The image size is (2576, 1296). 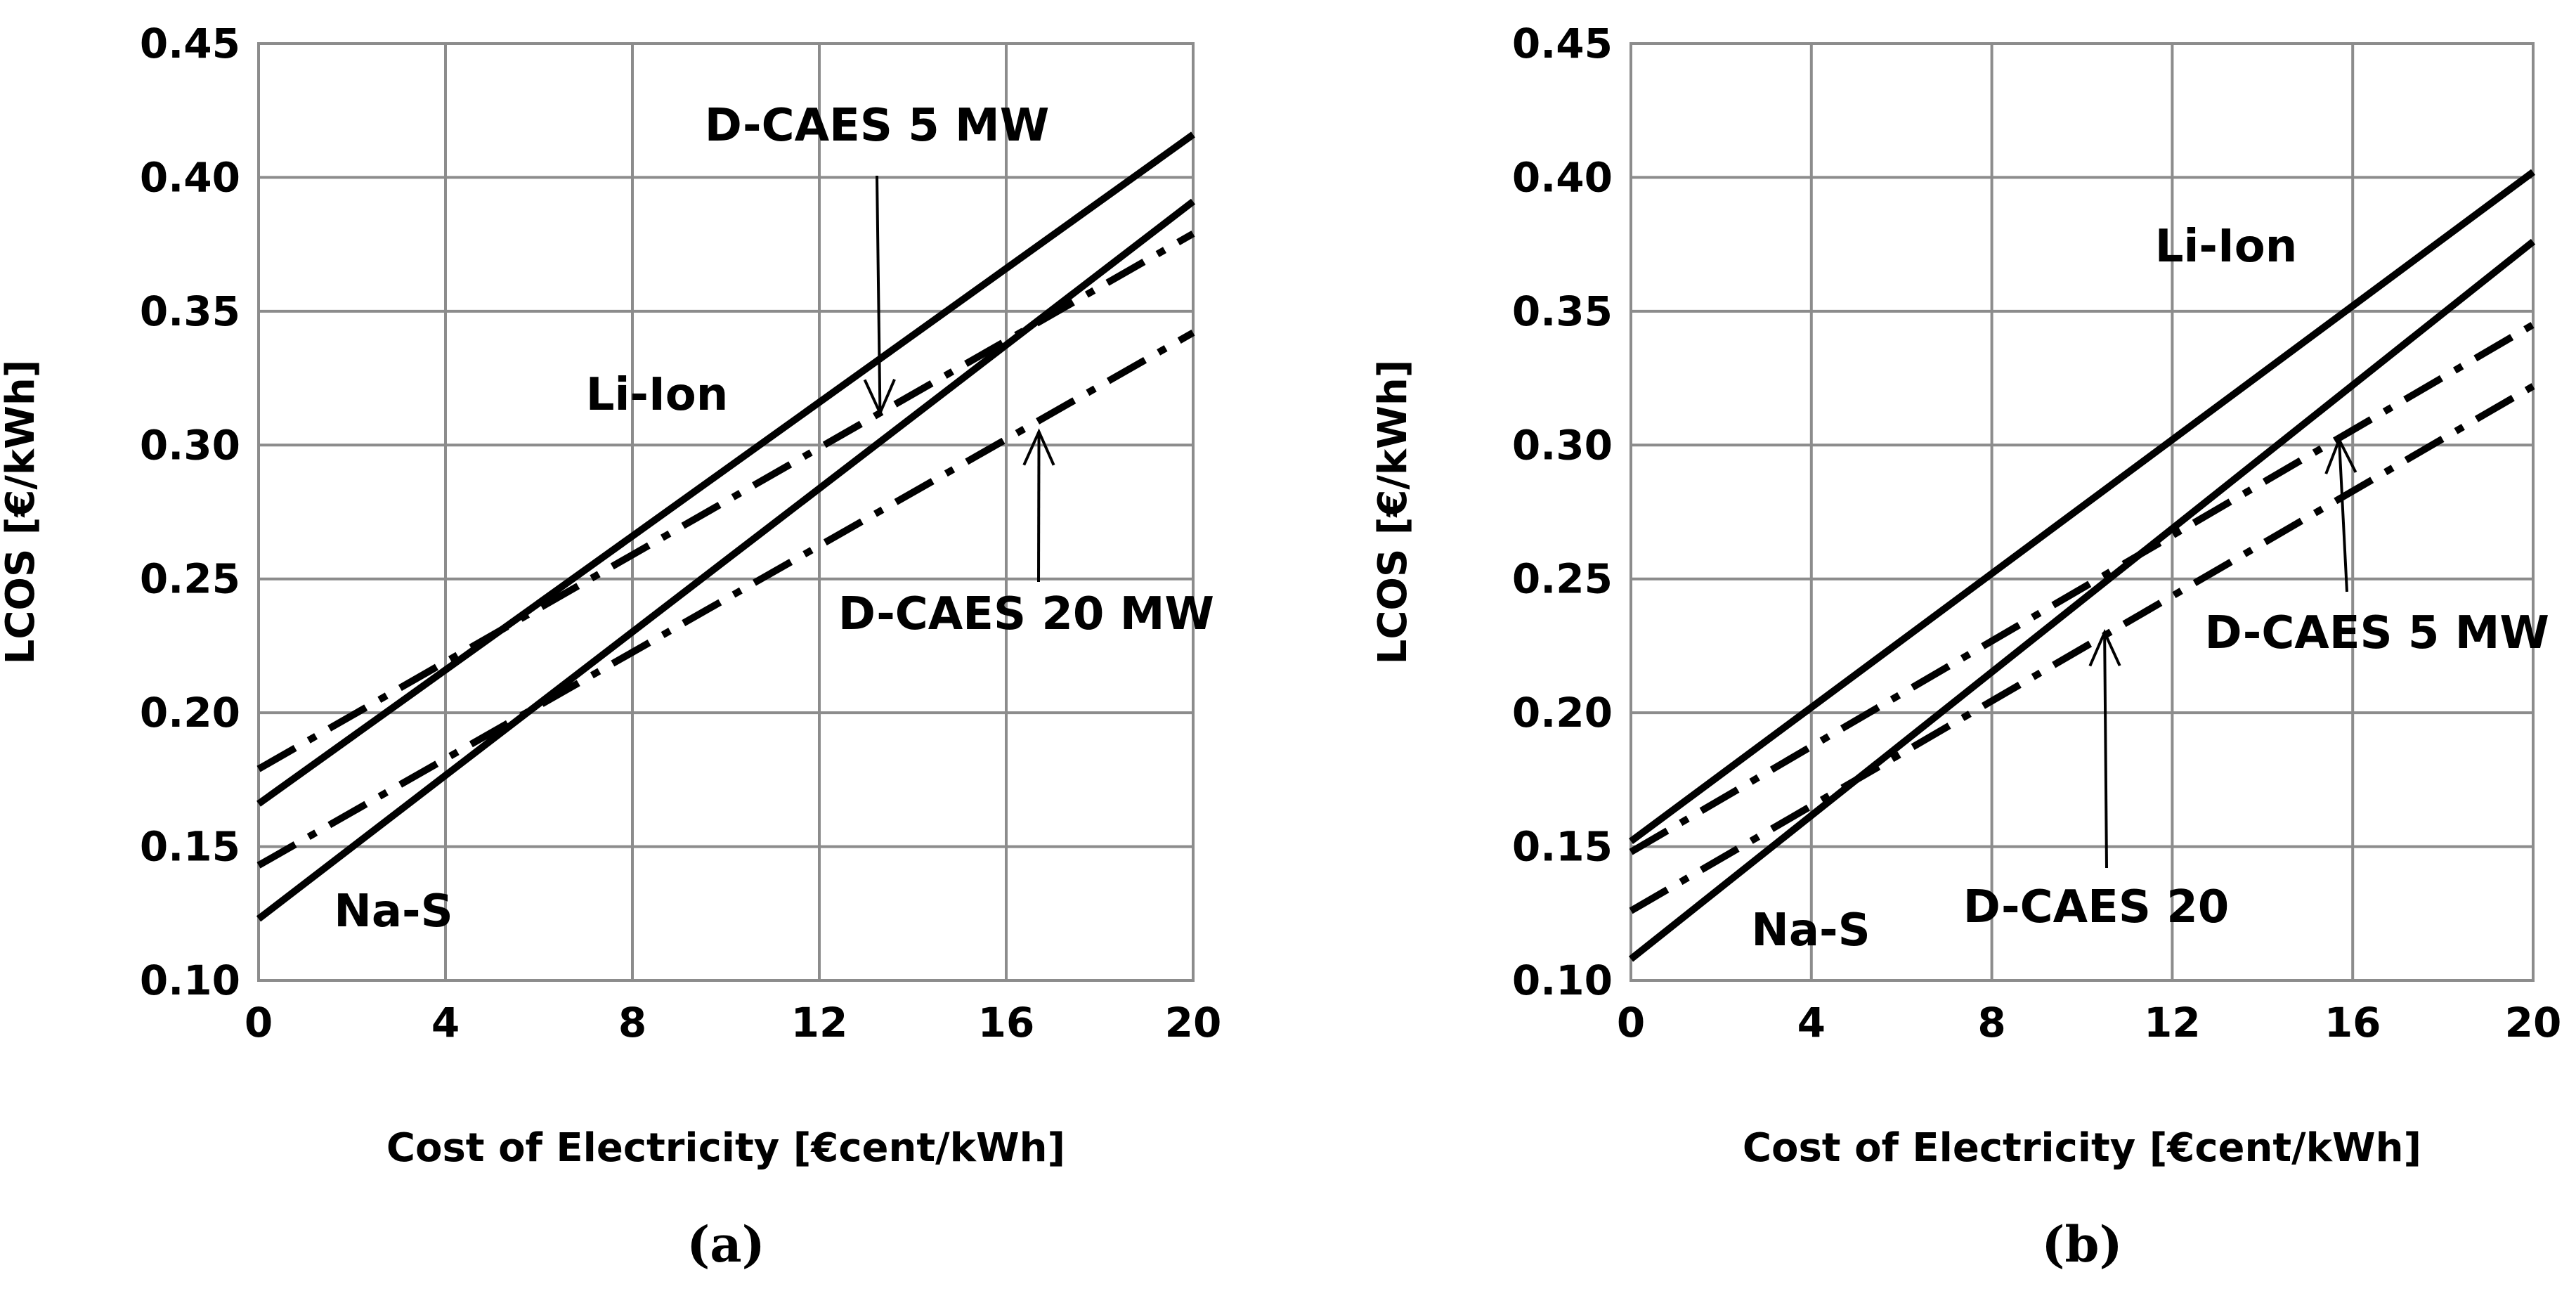 What do you see at coordinates (726, 1244) in the screenshot?
I see `panel-label: (a)` at bounding box center [726, 1244].